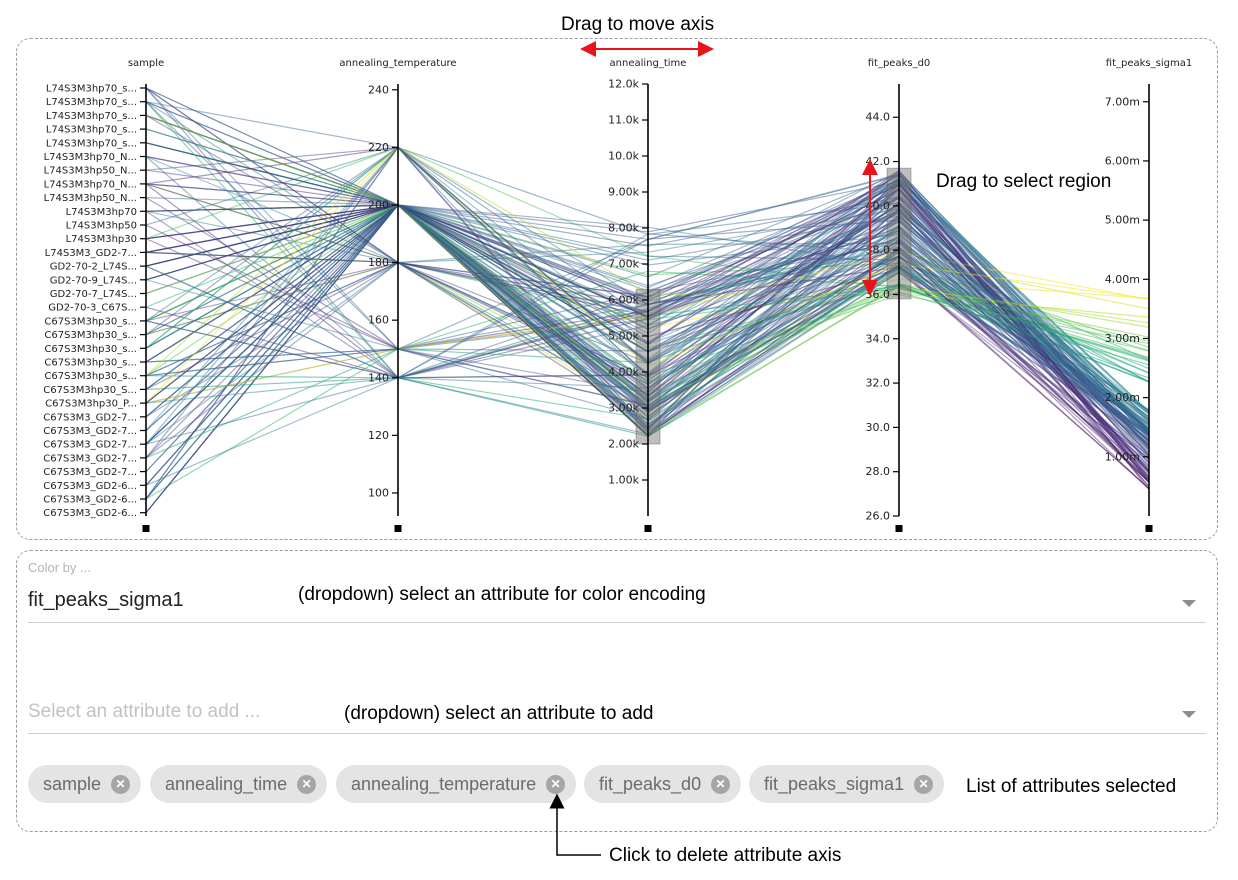 This screenshot has height=880, width=1238. What do you see at coordinates (638, 24) in the screenshot?
I see `move-axis-annotation: Drag to move axis` at bounding box center [638, 24].